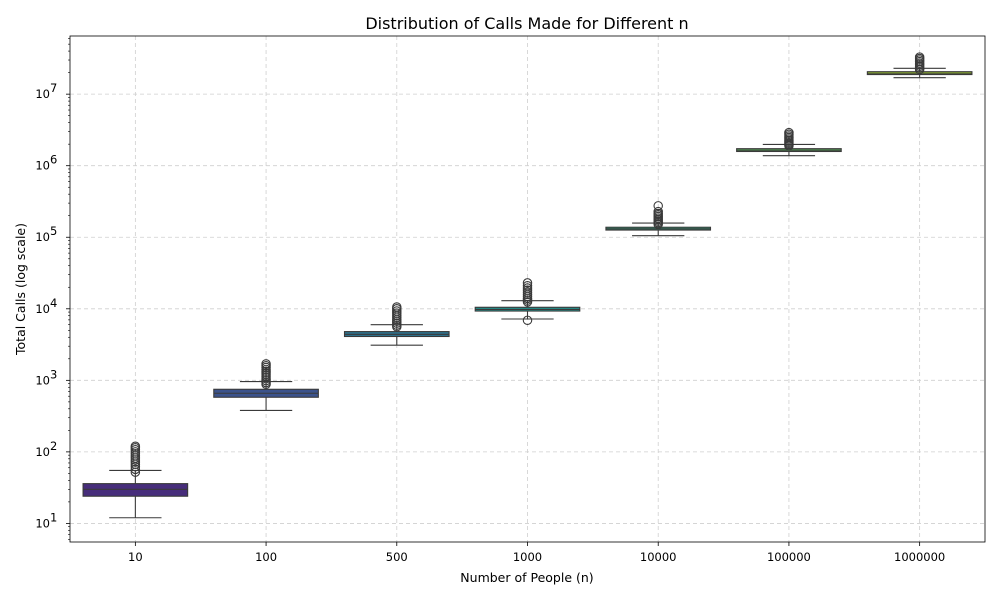 Image resolution: width=1000 pixels, height=600 pixels. I want to click on x-tick-label: 100, so click(266, 557).